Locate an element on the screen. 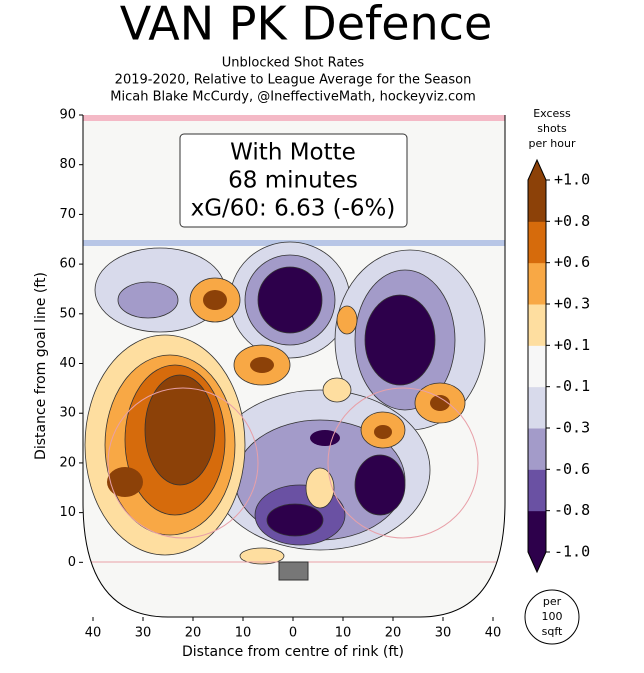  y-tick-label: 90 is located at coordinates (67, 115).